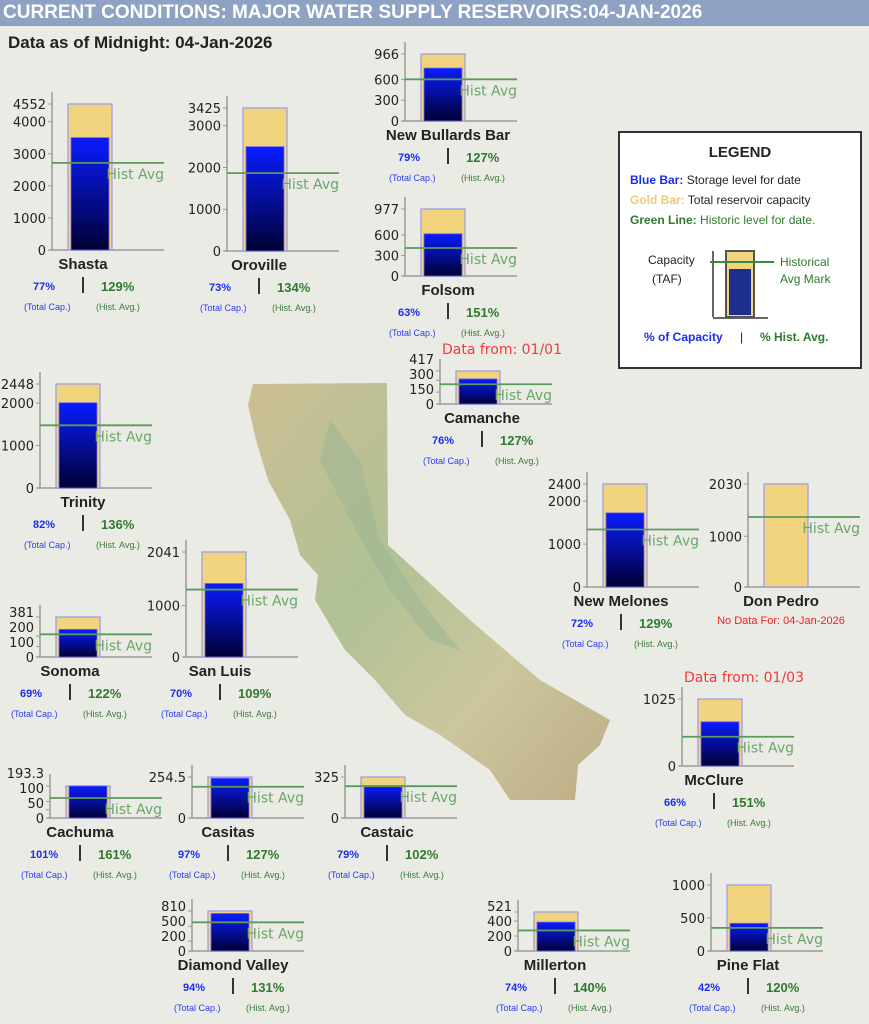 The height and width of the screenshot is (1024, 869). I want to click on reservoir-name: Camanche, so click(482, 418).